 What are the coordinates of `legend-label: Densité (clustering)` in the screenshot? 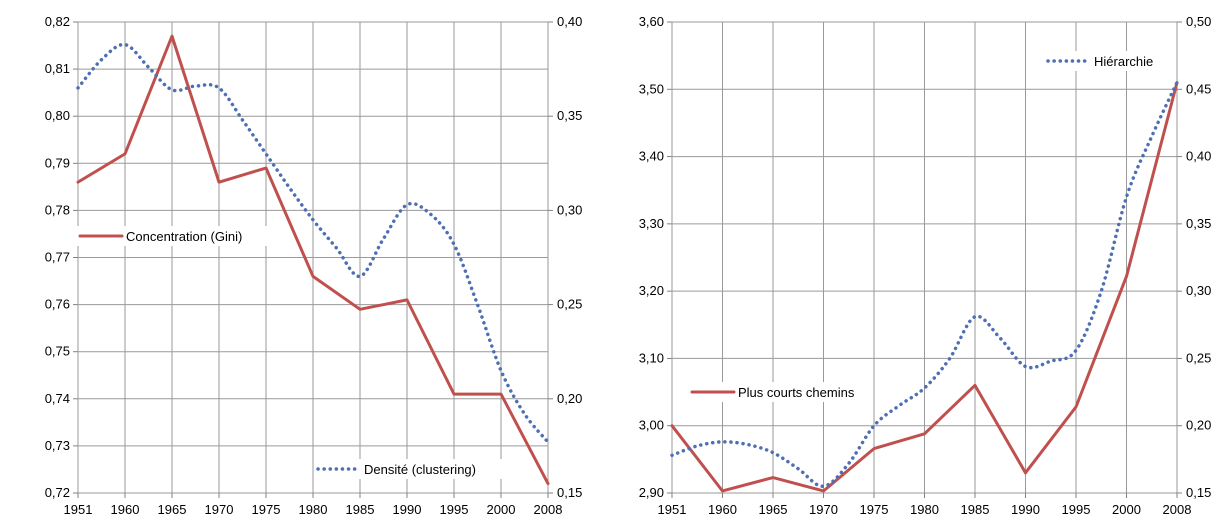 It's located at (420, 469).